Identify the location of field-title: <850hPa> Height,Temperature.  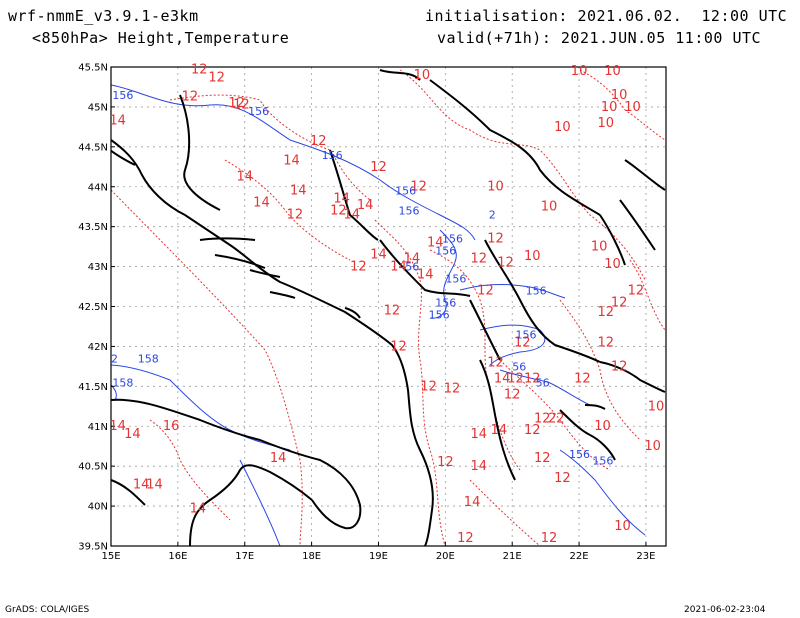
(161, 38).